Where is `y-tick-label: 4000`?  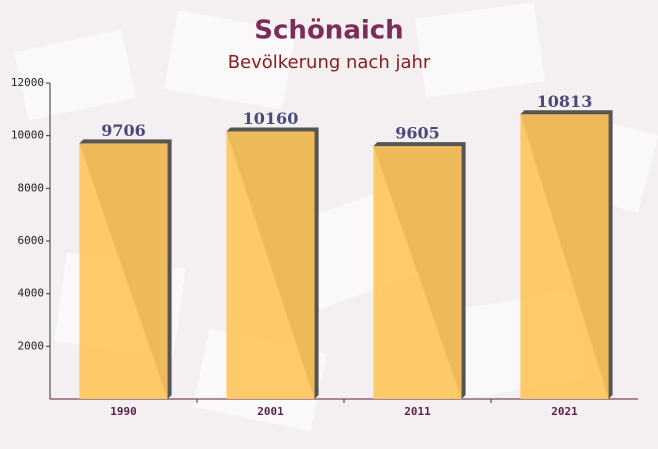 y-tick-label: 4000 is located at coordinates (31, 293).